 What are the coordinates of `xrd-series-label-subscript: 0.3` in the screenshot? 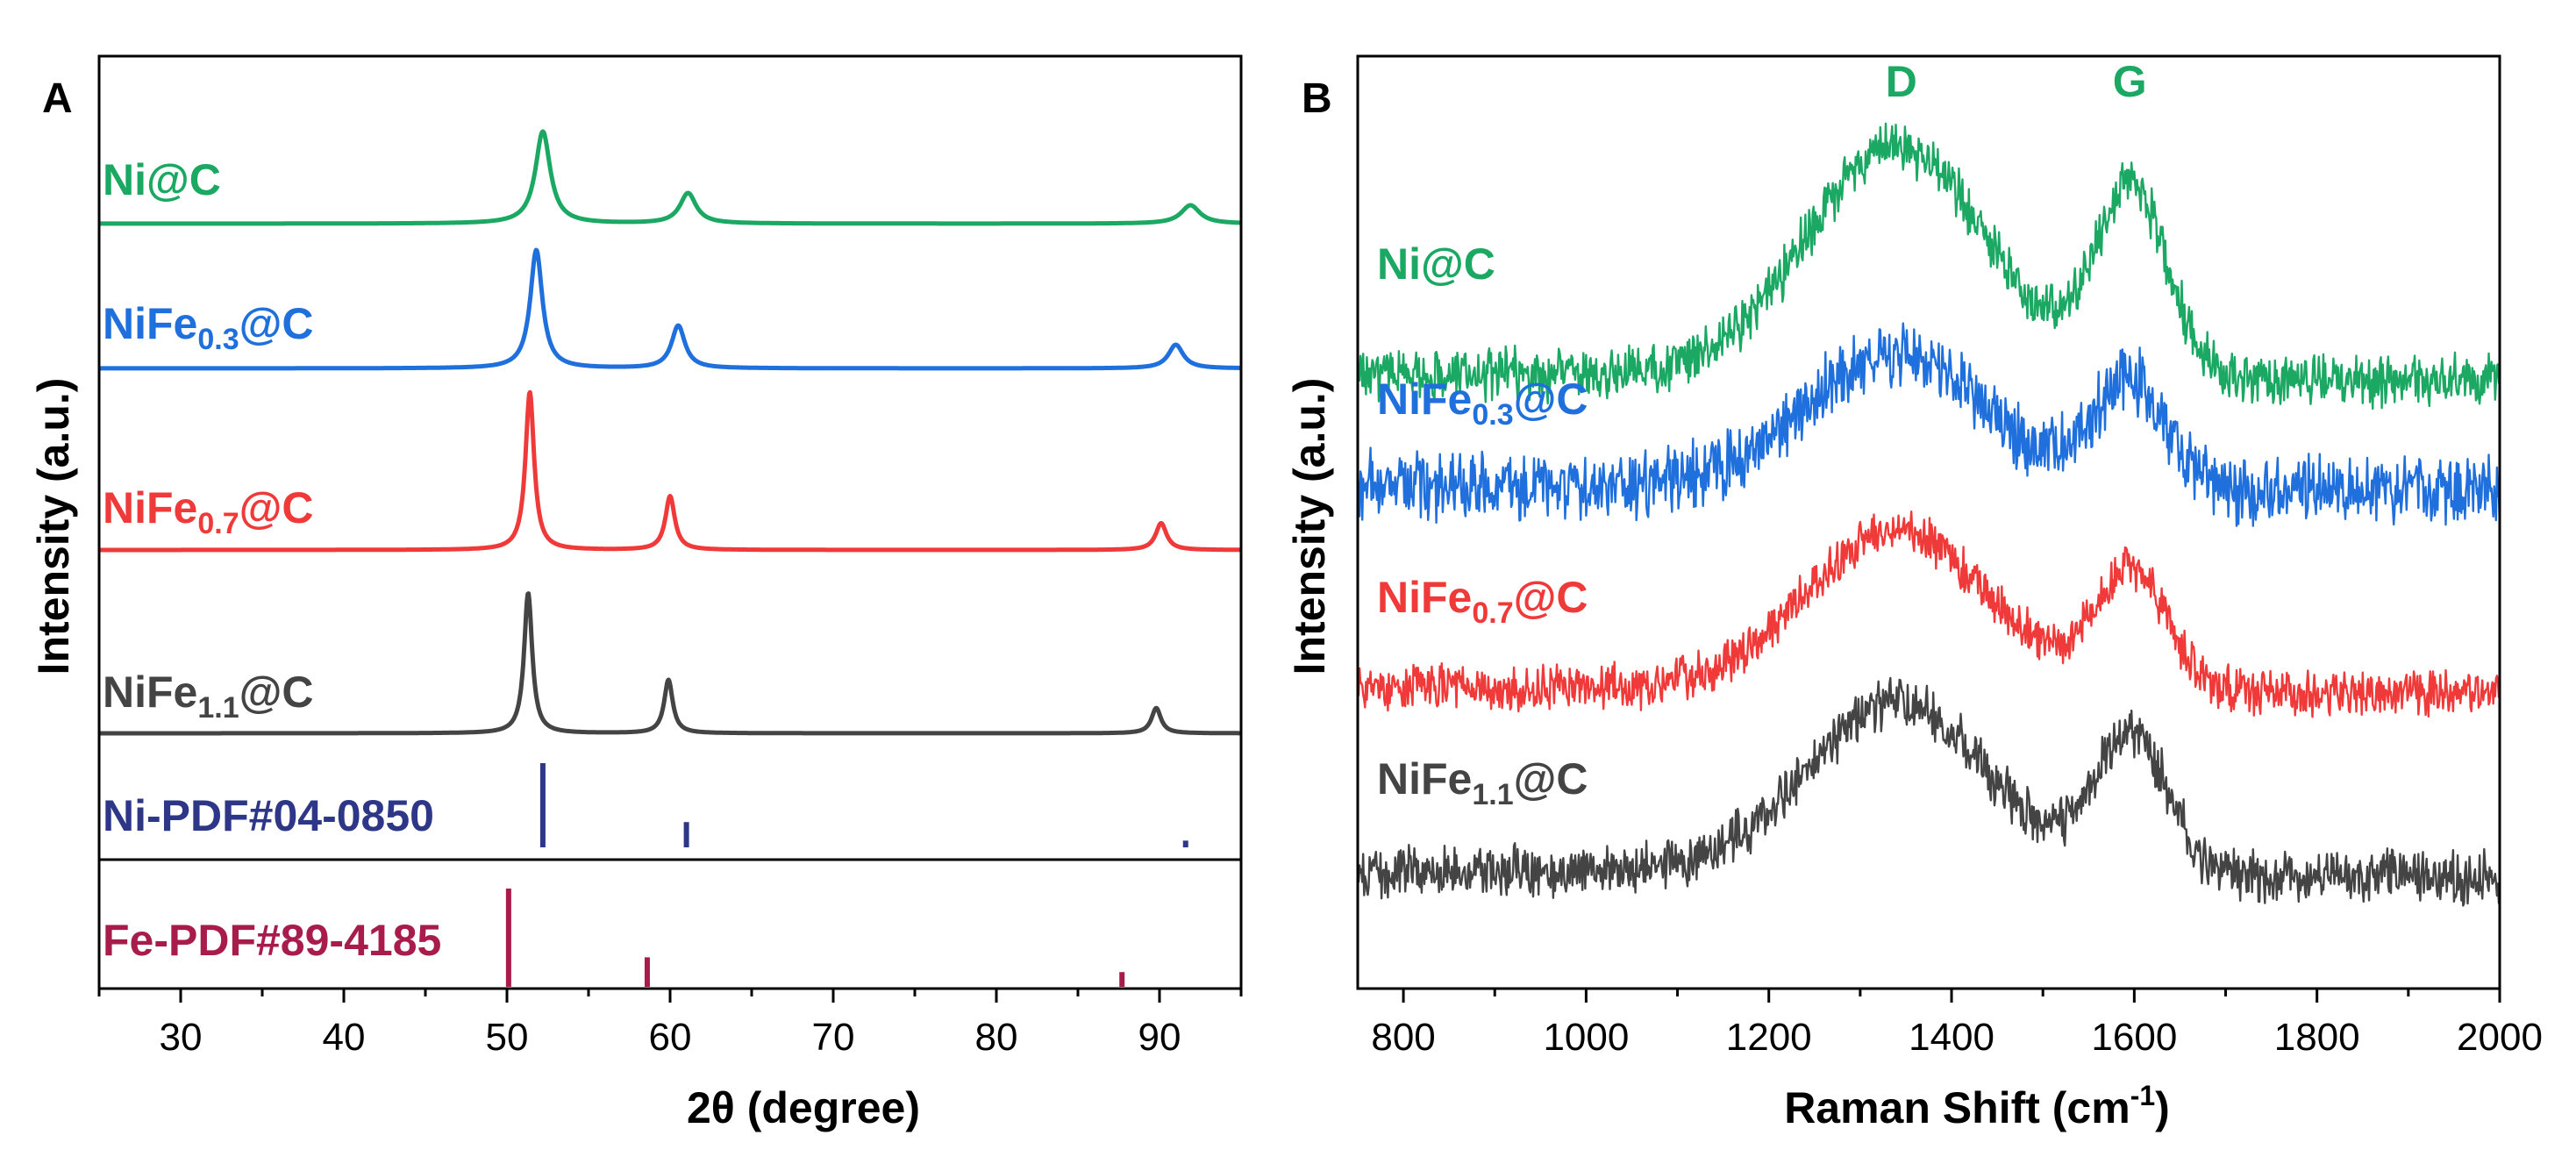 It's located at (218, 339).